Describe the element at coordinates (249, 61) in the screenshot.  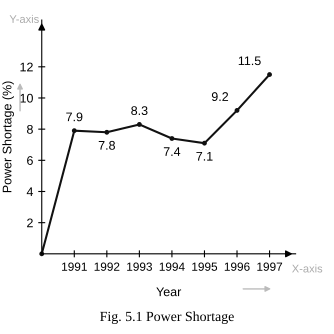
I see `data-label: 11.5` at that location.